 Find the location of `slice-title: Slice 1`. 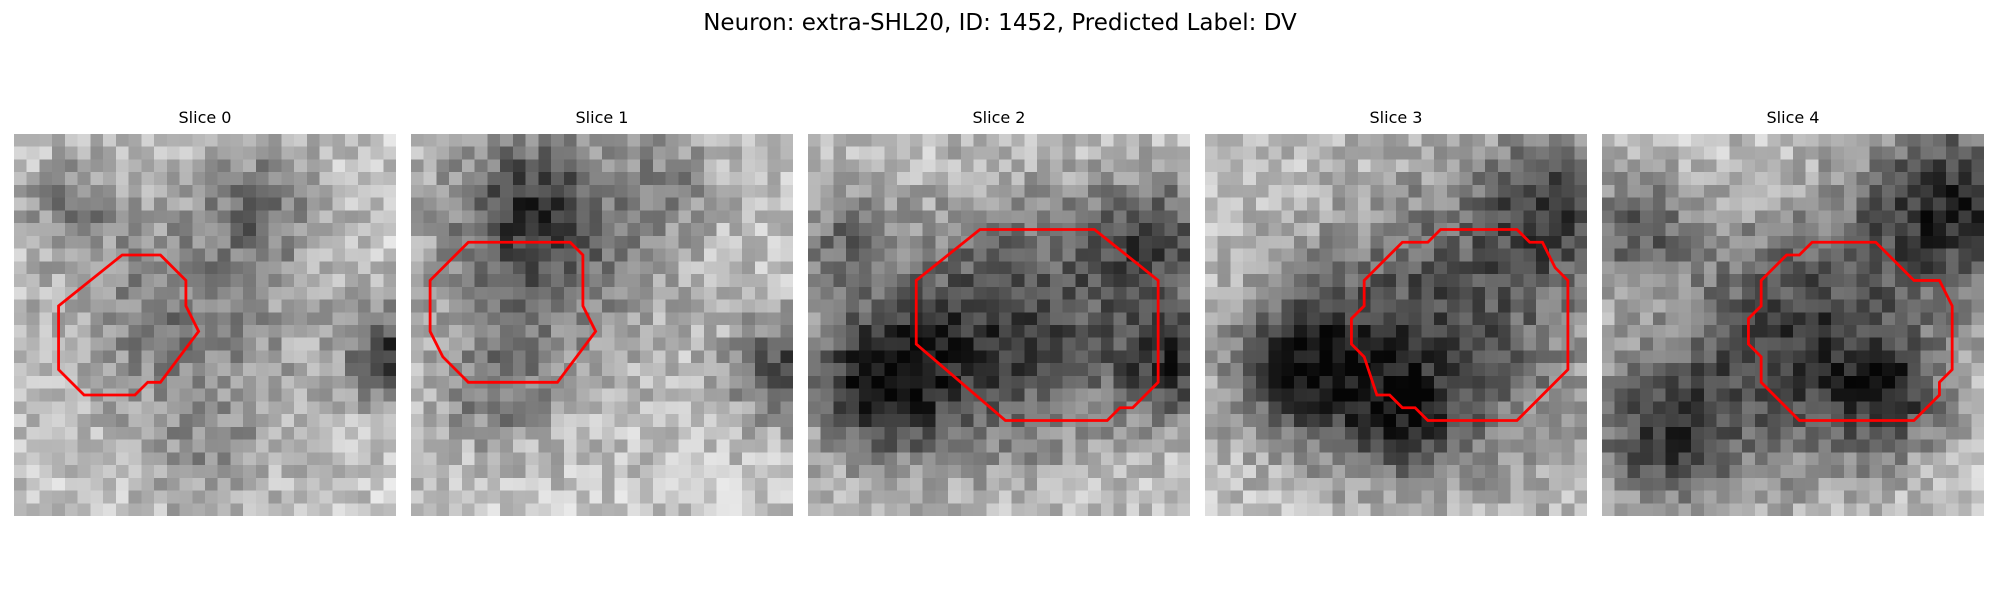

slice-title: Slice 1 is located at coordinates (602, 117).